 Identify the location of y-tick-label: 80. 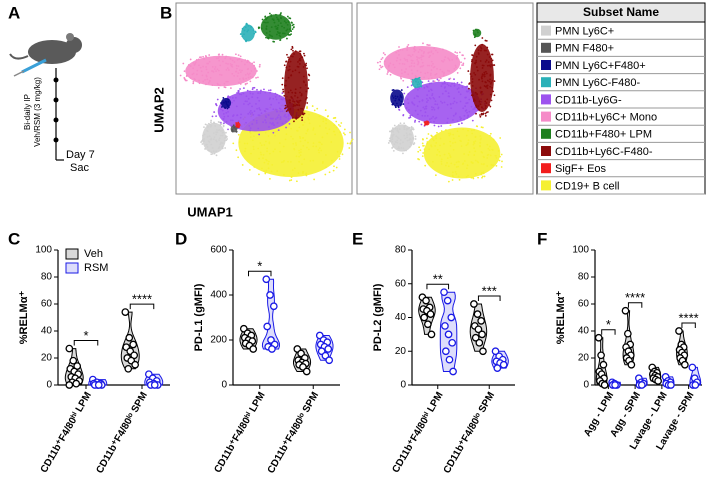
(584, 277).